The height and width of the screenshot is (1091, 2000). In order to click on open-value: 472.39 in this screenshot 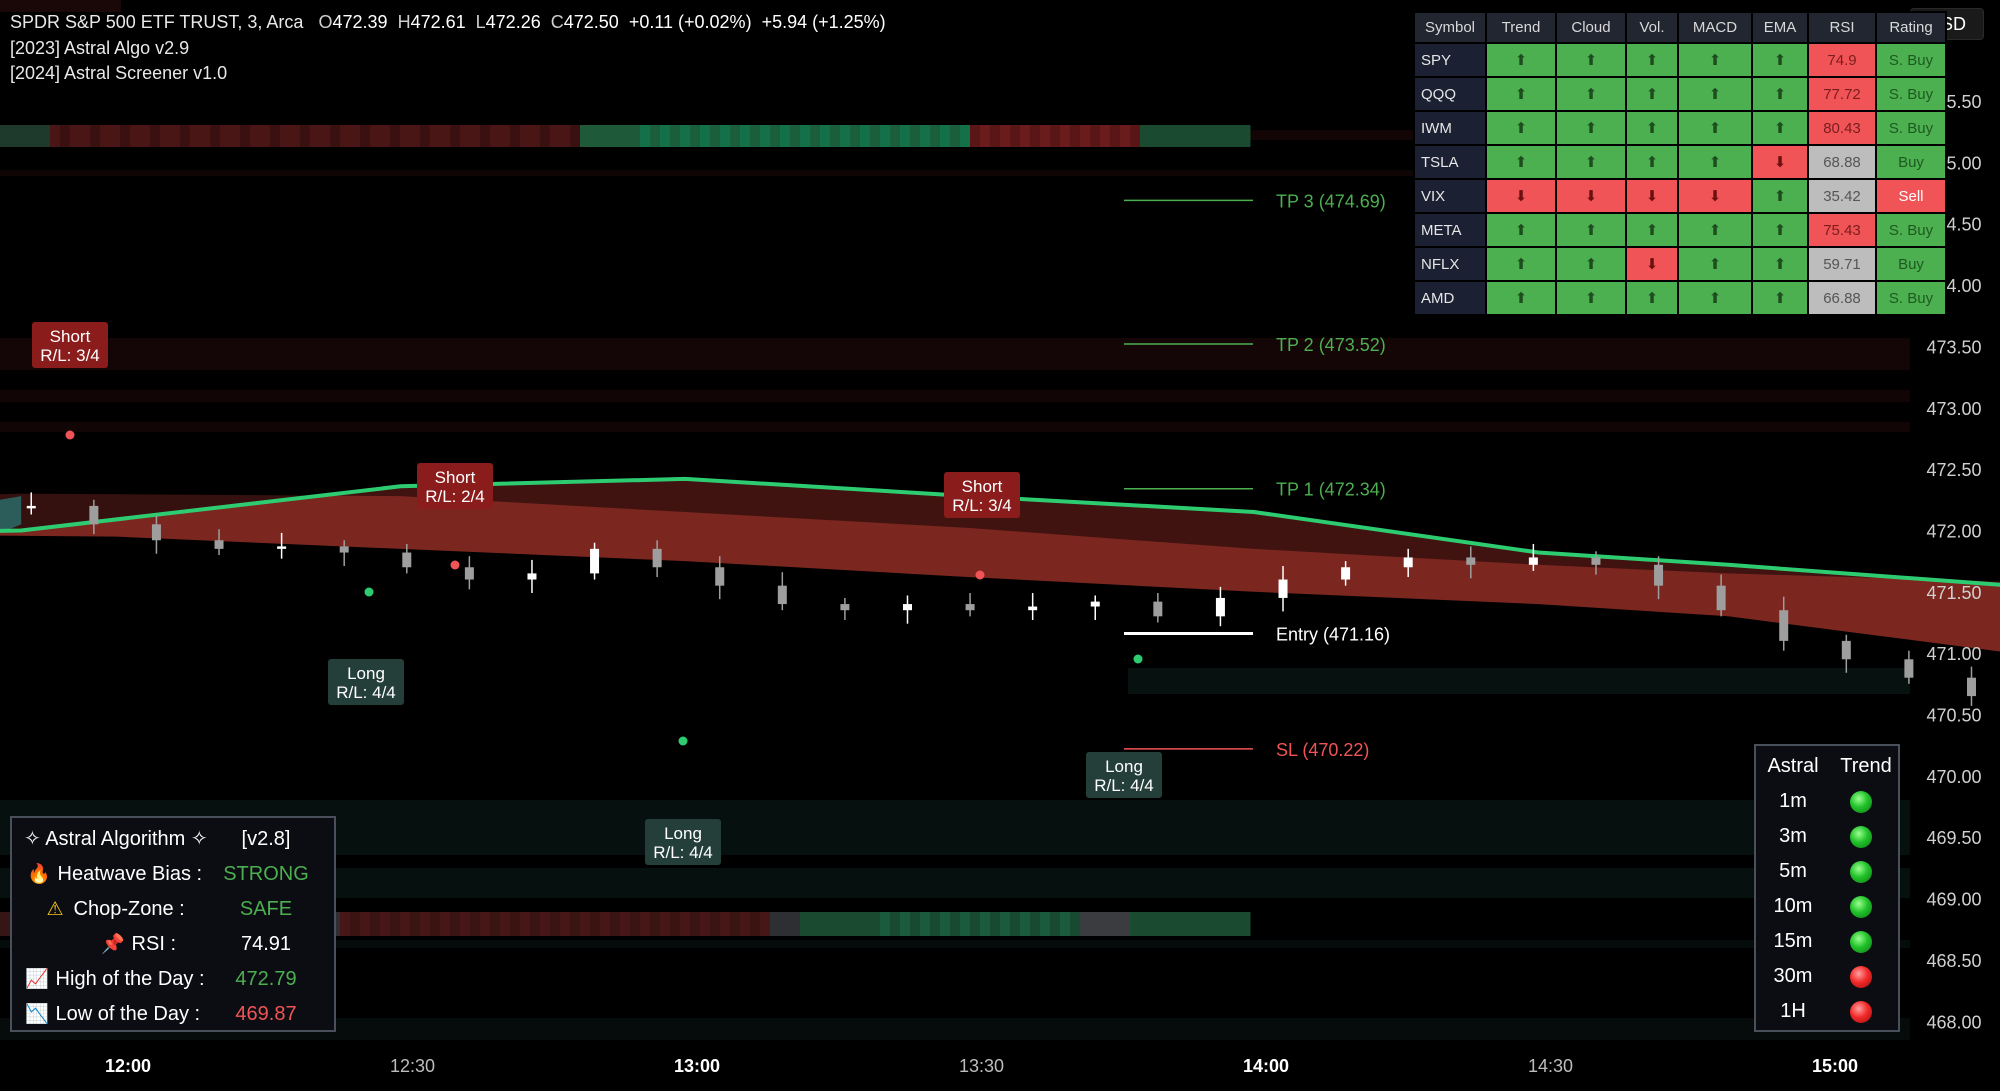, I will do `click(360, 22)`.